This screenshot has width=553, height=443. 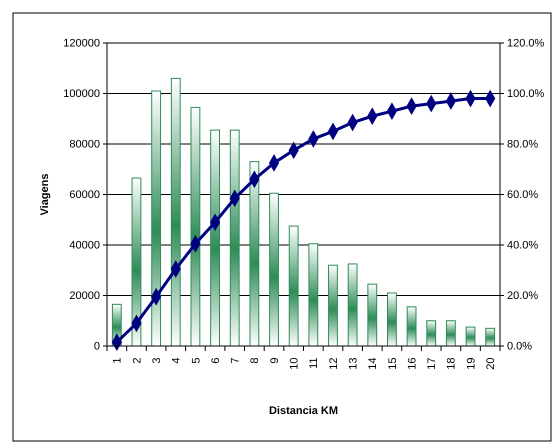 What do you see at coordinates (81, 44) in the screenshot?
I see `y-tick-label: 120000` at bounding box center [81, 44].